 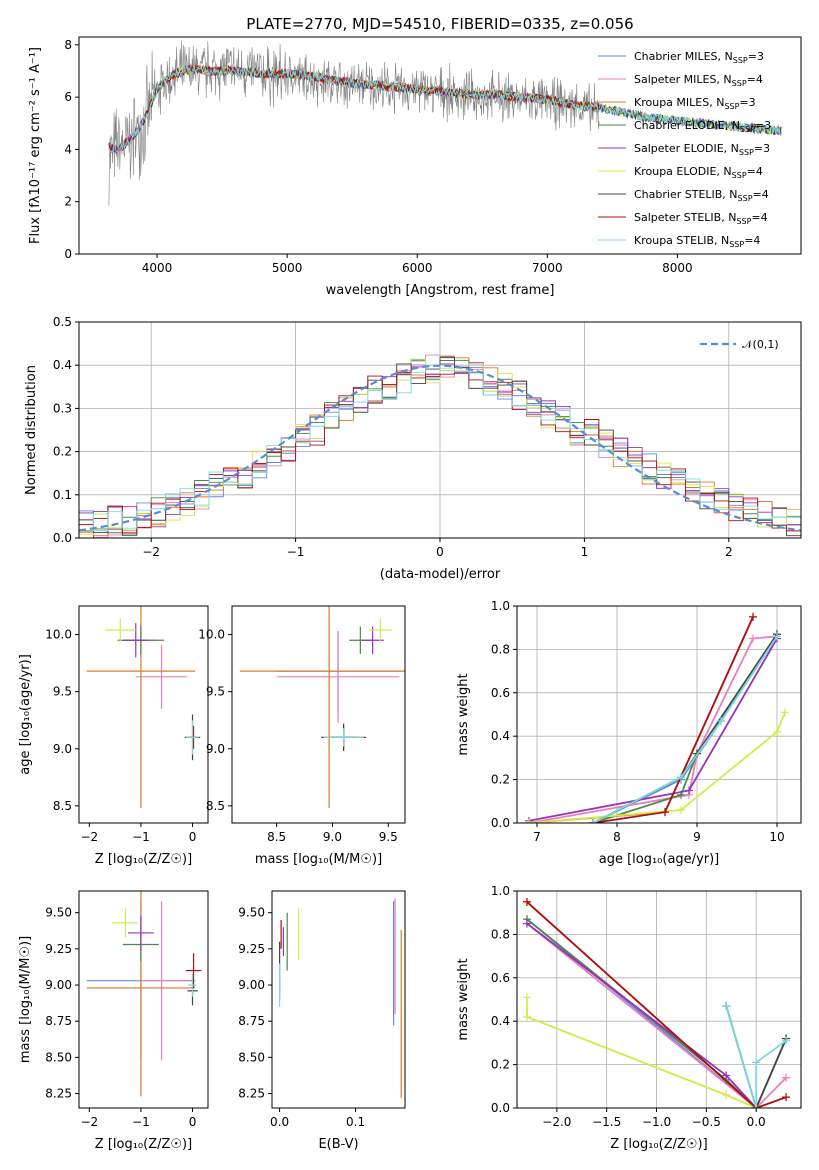 I want to click on x-tick-label-3: −0.5, so click(x=706, y=1122).